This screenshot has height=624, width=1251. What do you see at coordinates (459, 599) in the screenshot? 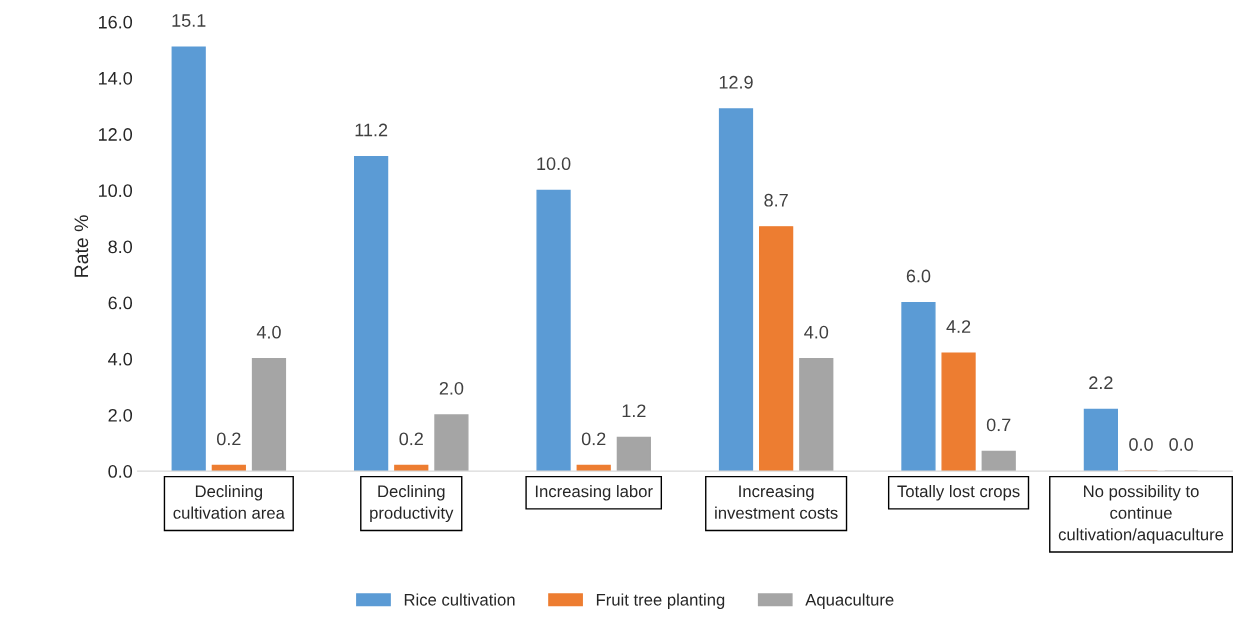
I see `legend-label: Rice cultivation` at bounding box center [459, 599].